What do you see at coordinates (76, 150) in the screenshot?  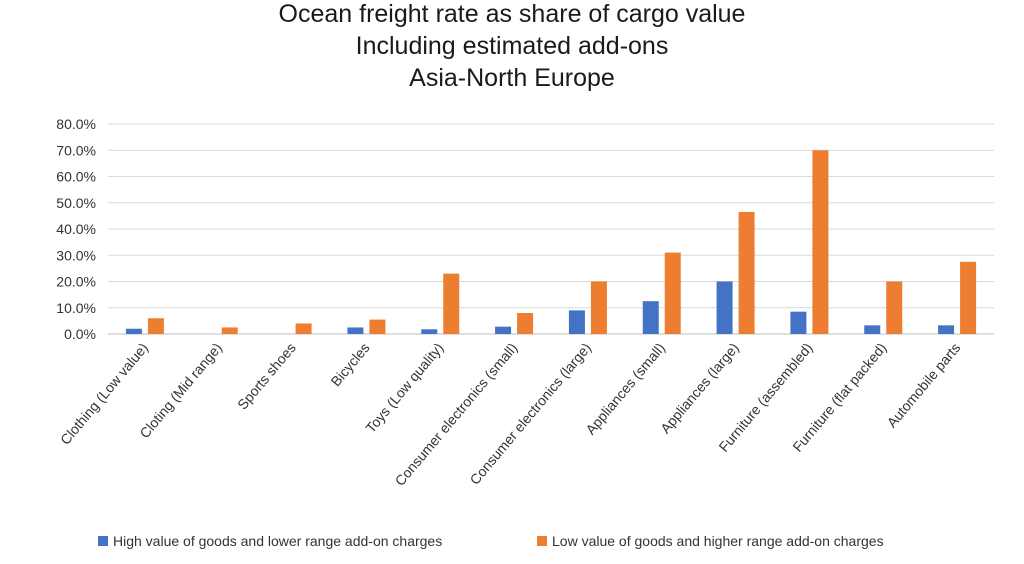 I see `y-tick-label: 70.0%` at bounding box center [76, 150].